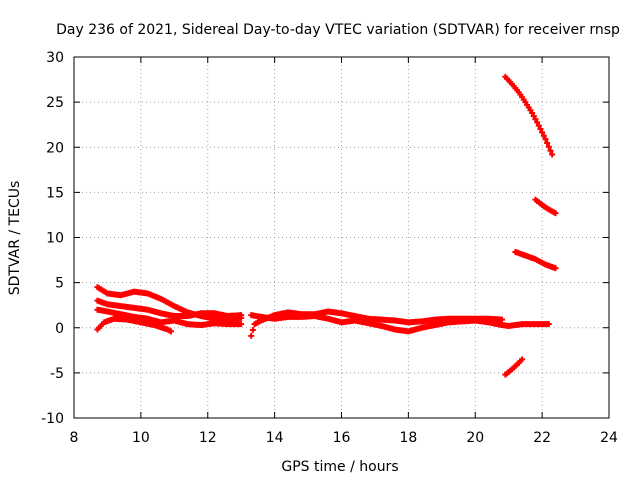 Image resolution: width=640 pixels, height=480 pixels. What do you see at coordinates (475, 438) in the screenshot?
I see `x-tick-label: 20` at bounding box center [475, 438].